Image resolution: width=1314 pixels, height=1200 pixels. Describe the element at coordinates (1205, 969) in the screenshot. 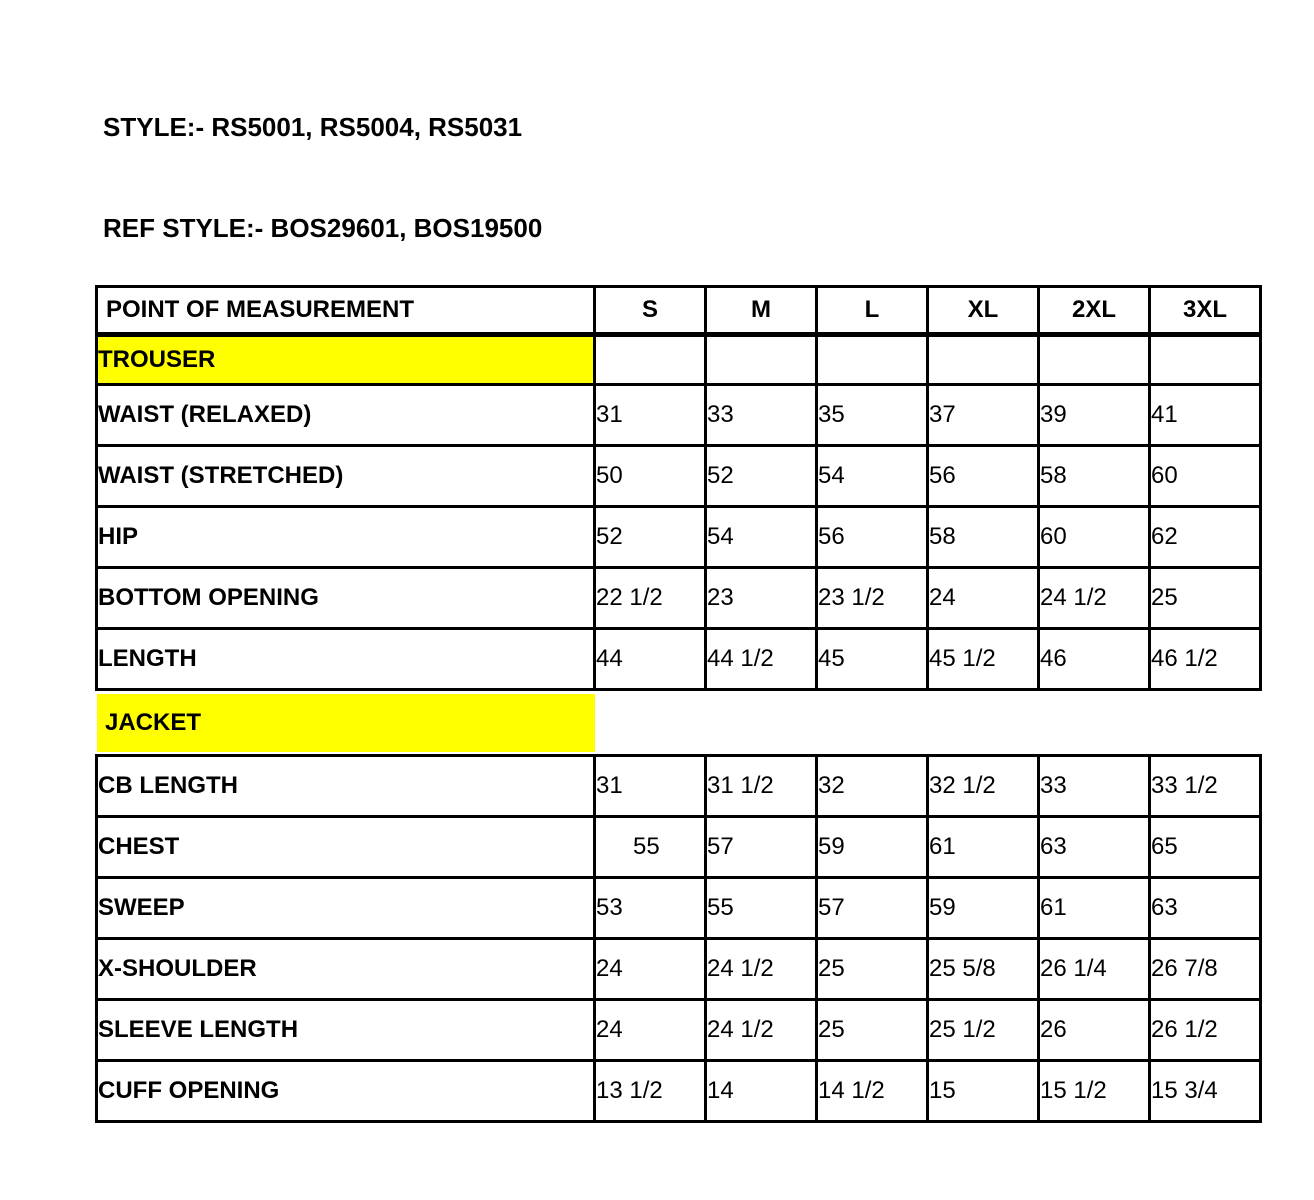

I see `size-value-cell: 26 7/8` at that location.